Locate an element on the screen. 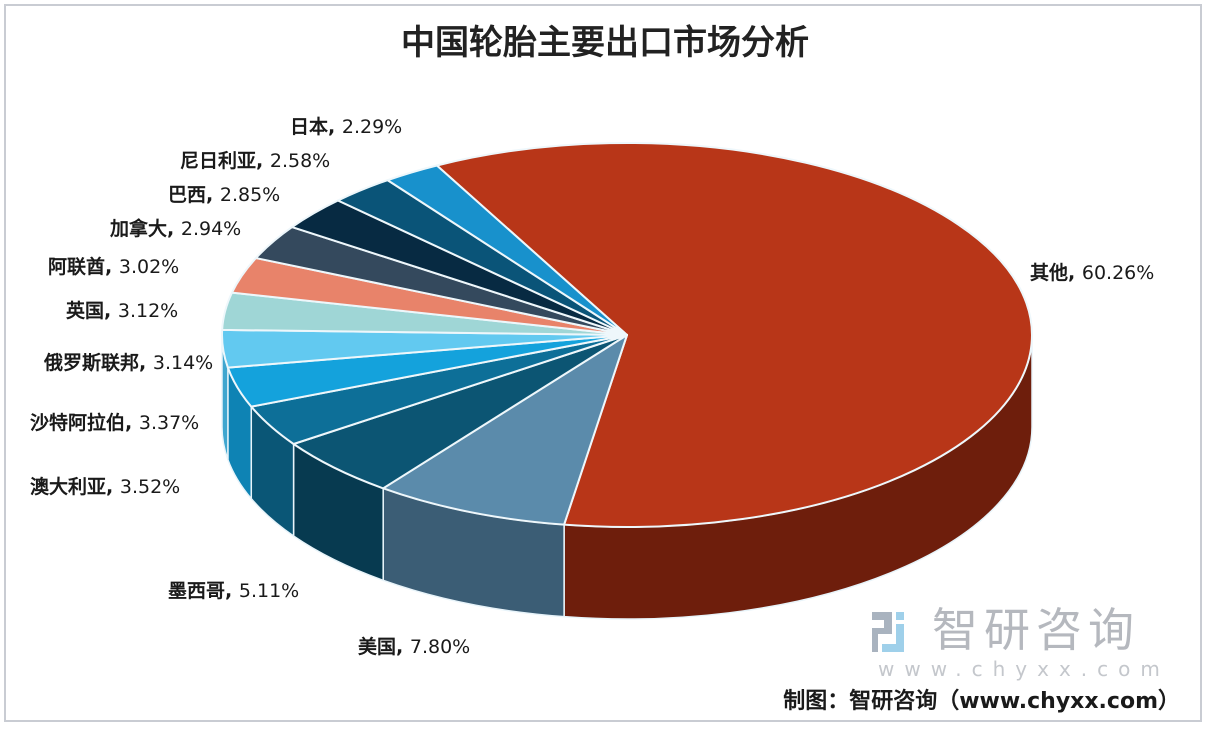 This screenshot has height=730, width=1210. watermark: 智研咨询 www.chyxx.com is located at coordinates (1030, 644).